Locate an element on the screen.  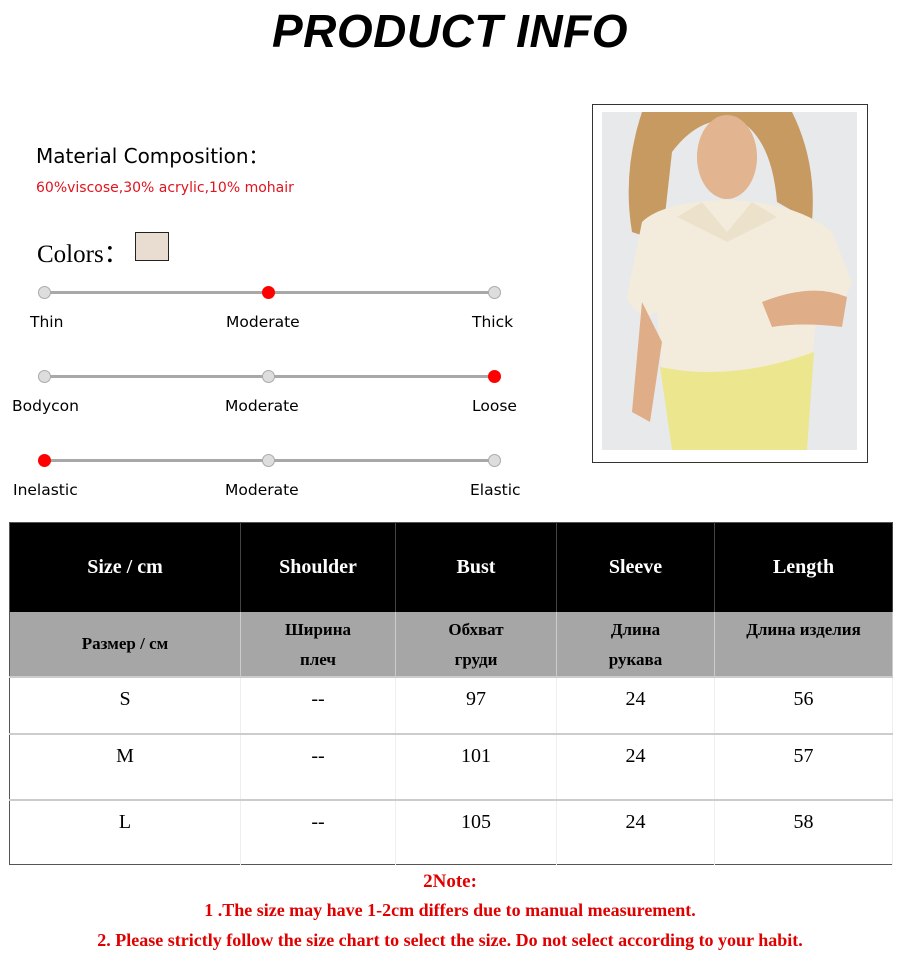
product-photo is located at coordinates (729, 281).